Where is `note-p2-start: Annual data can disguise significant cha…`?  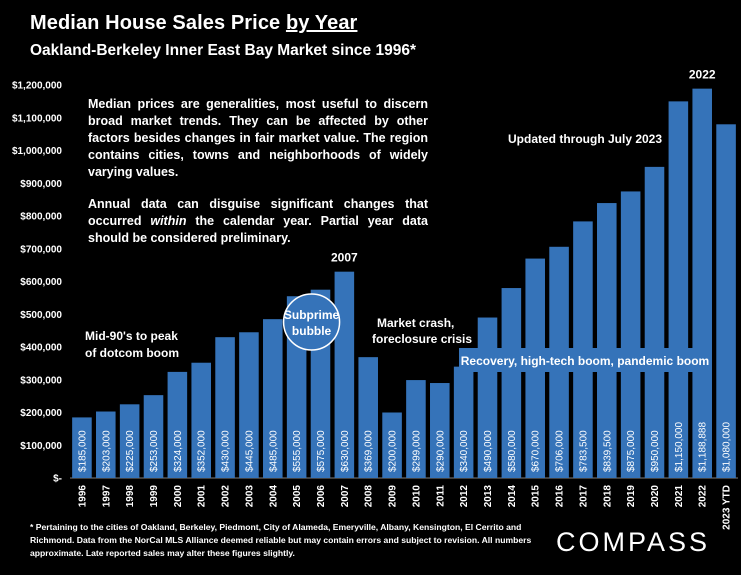 note-p2-start: Annual data can disguise significant cha… is located at coordinates (258, 212).